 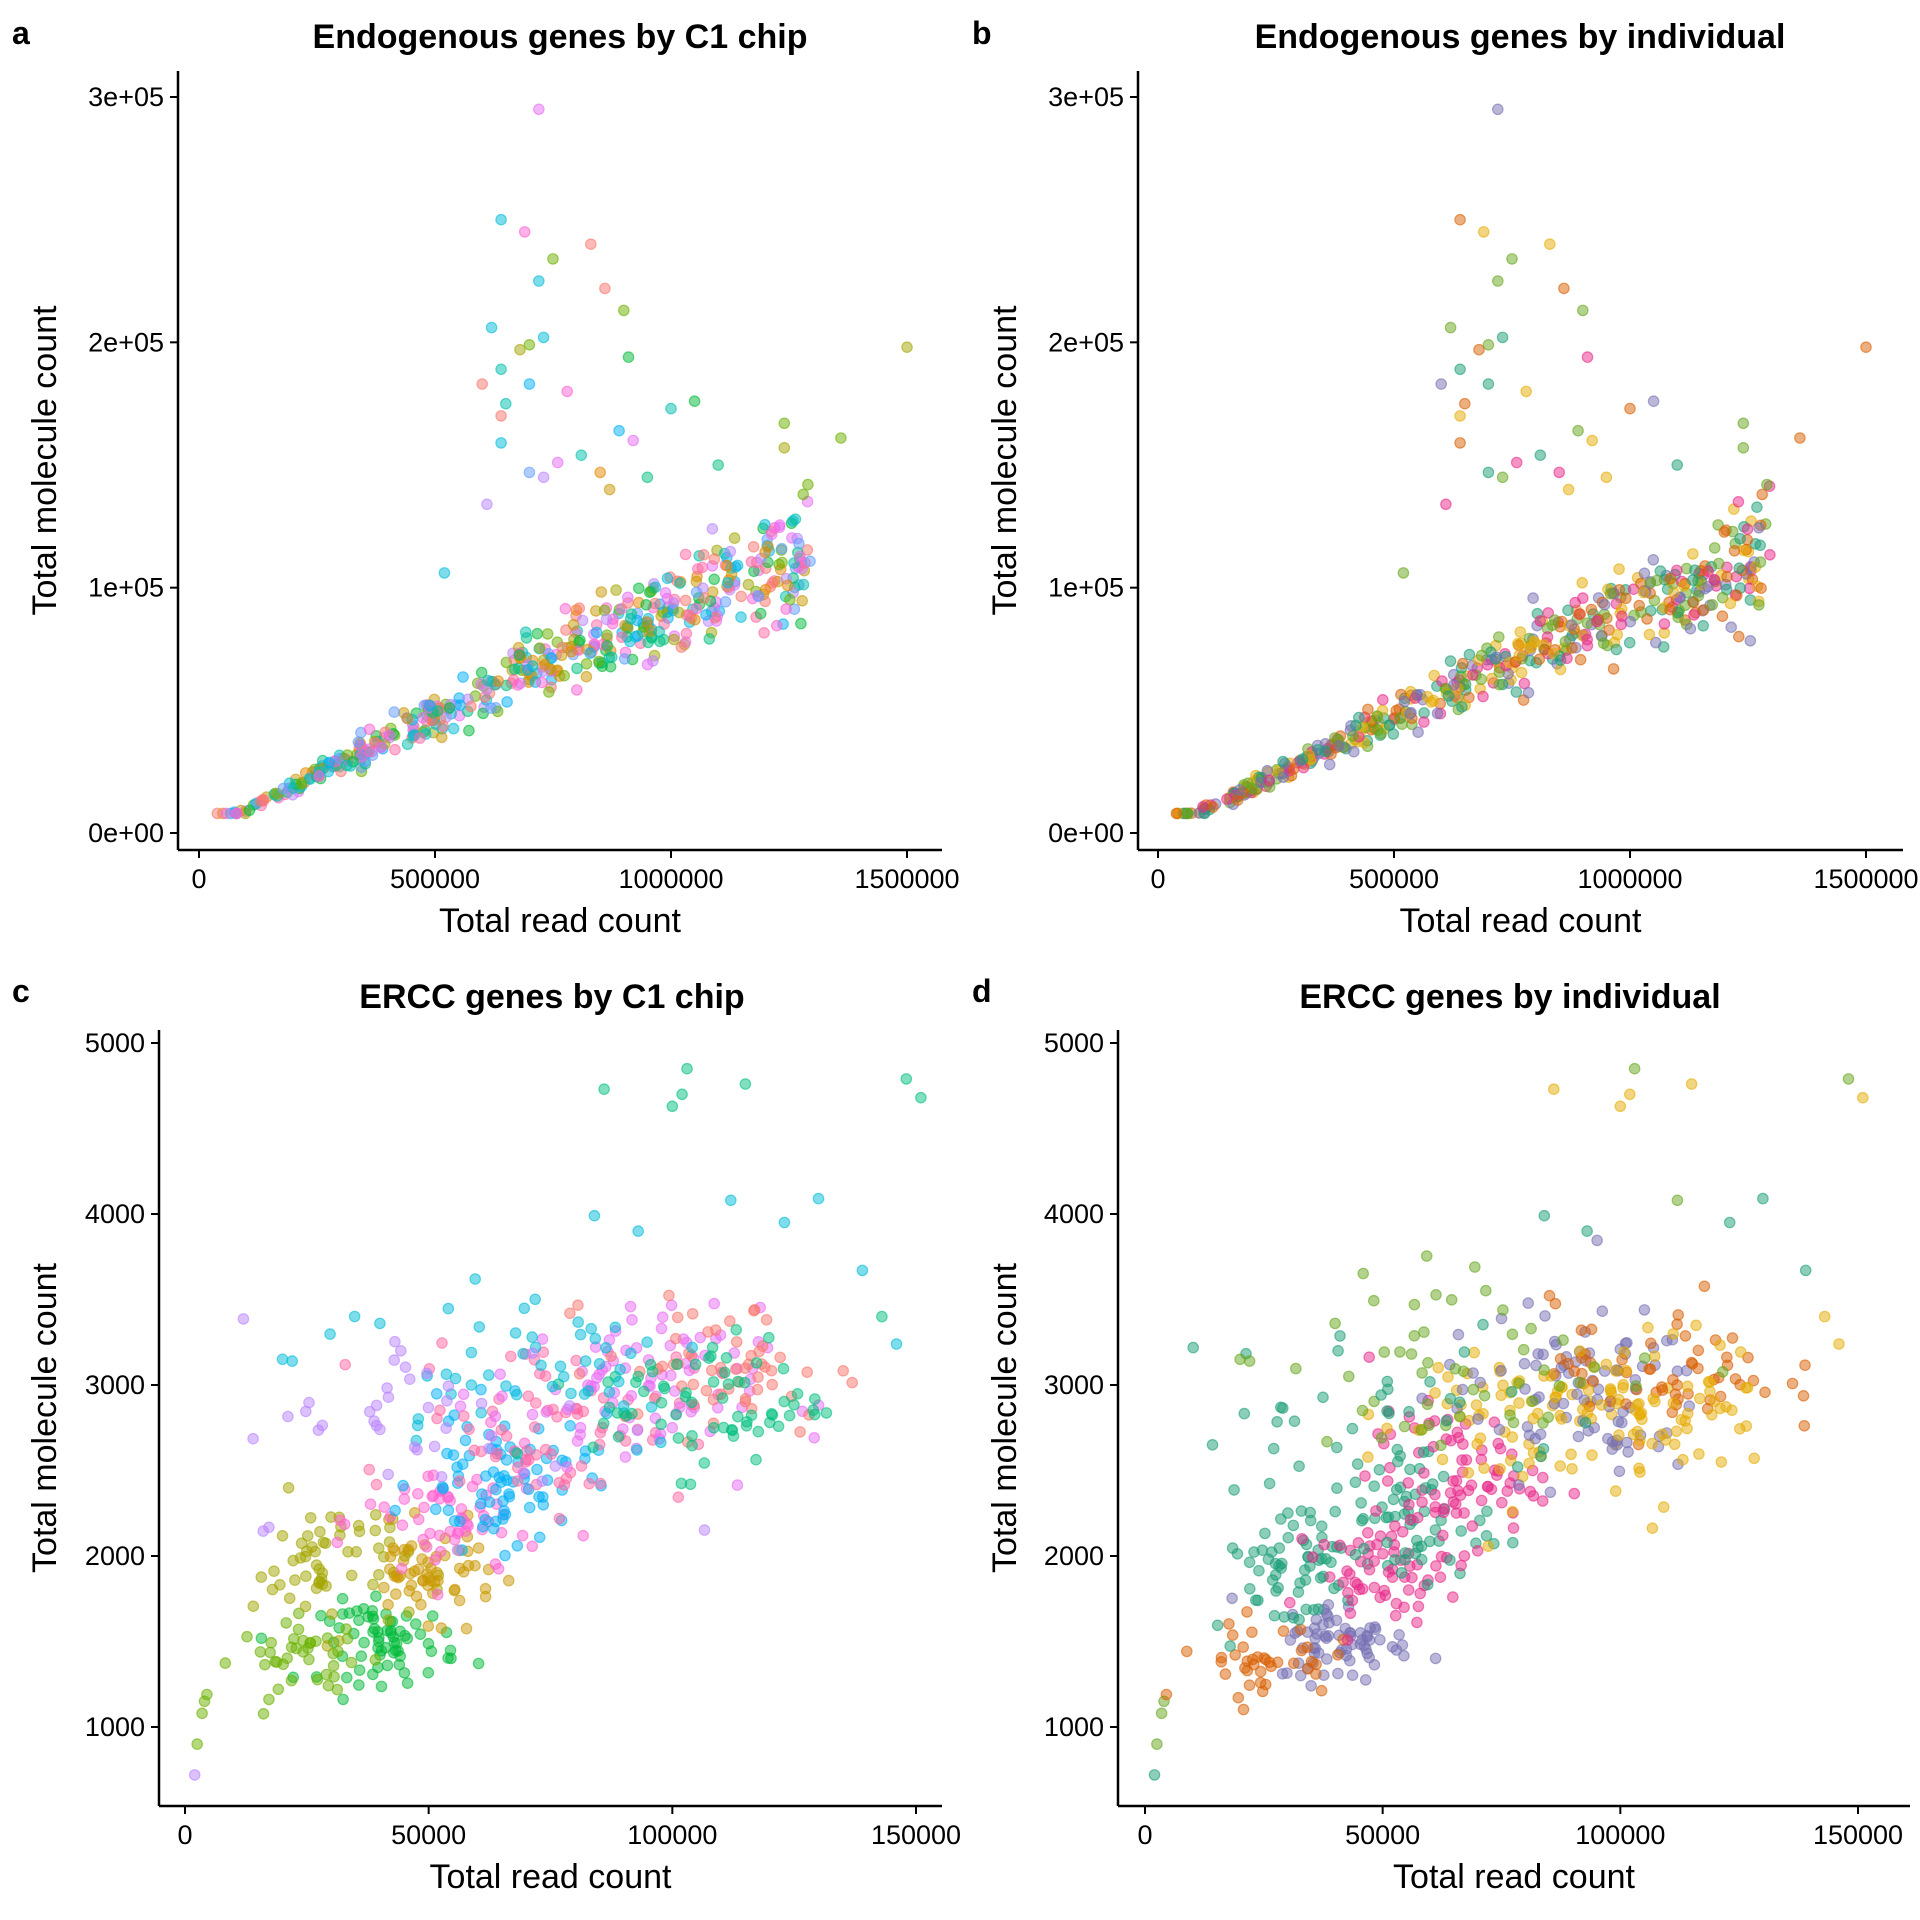 What do you see at coordinates (1521, 461) in the screenshot?
I see `points` at bounding box center [1521, 461].